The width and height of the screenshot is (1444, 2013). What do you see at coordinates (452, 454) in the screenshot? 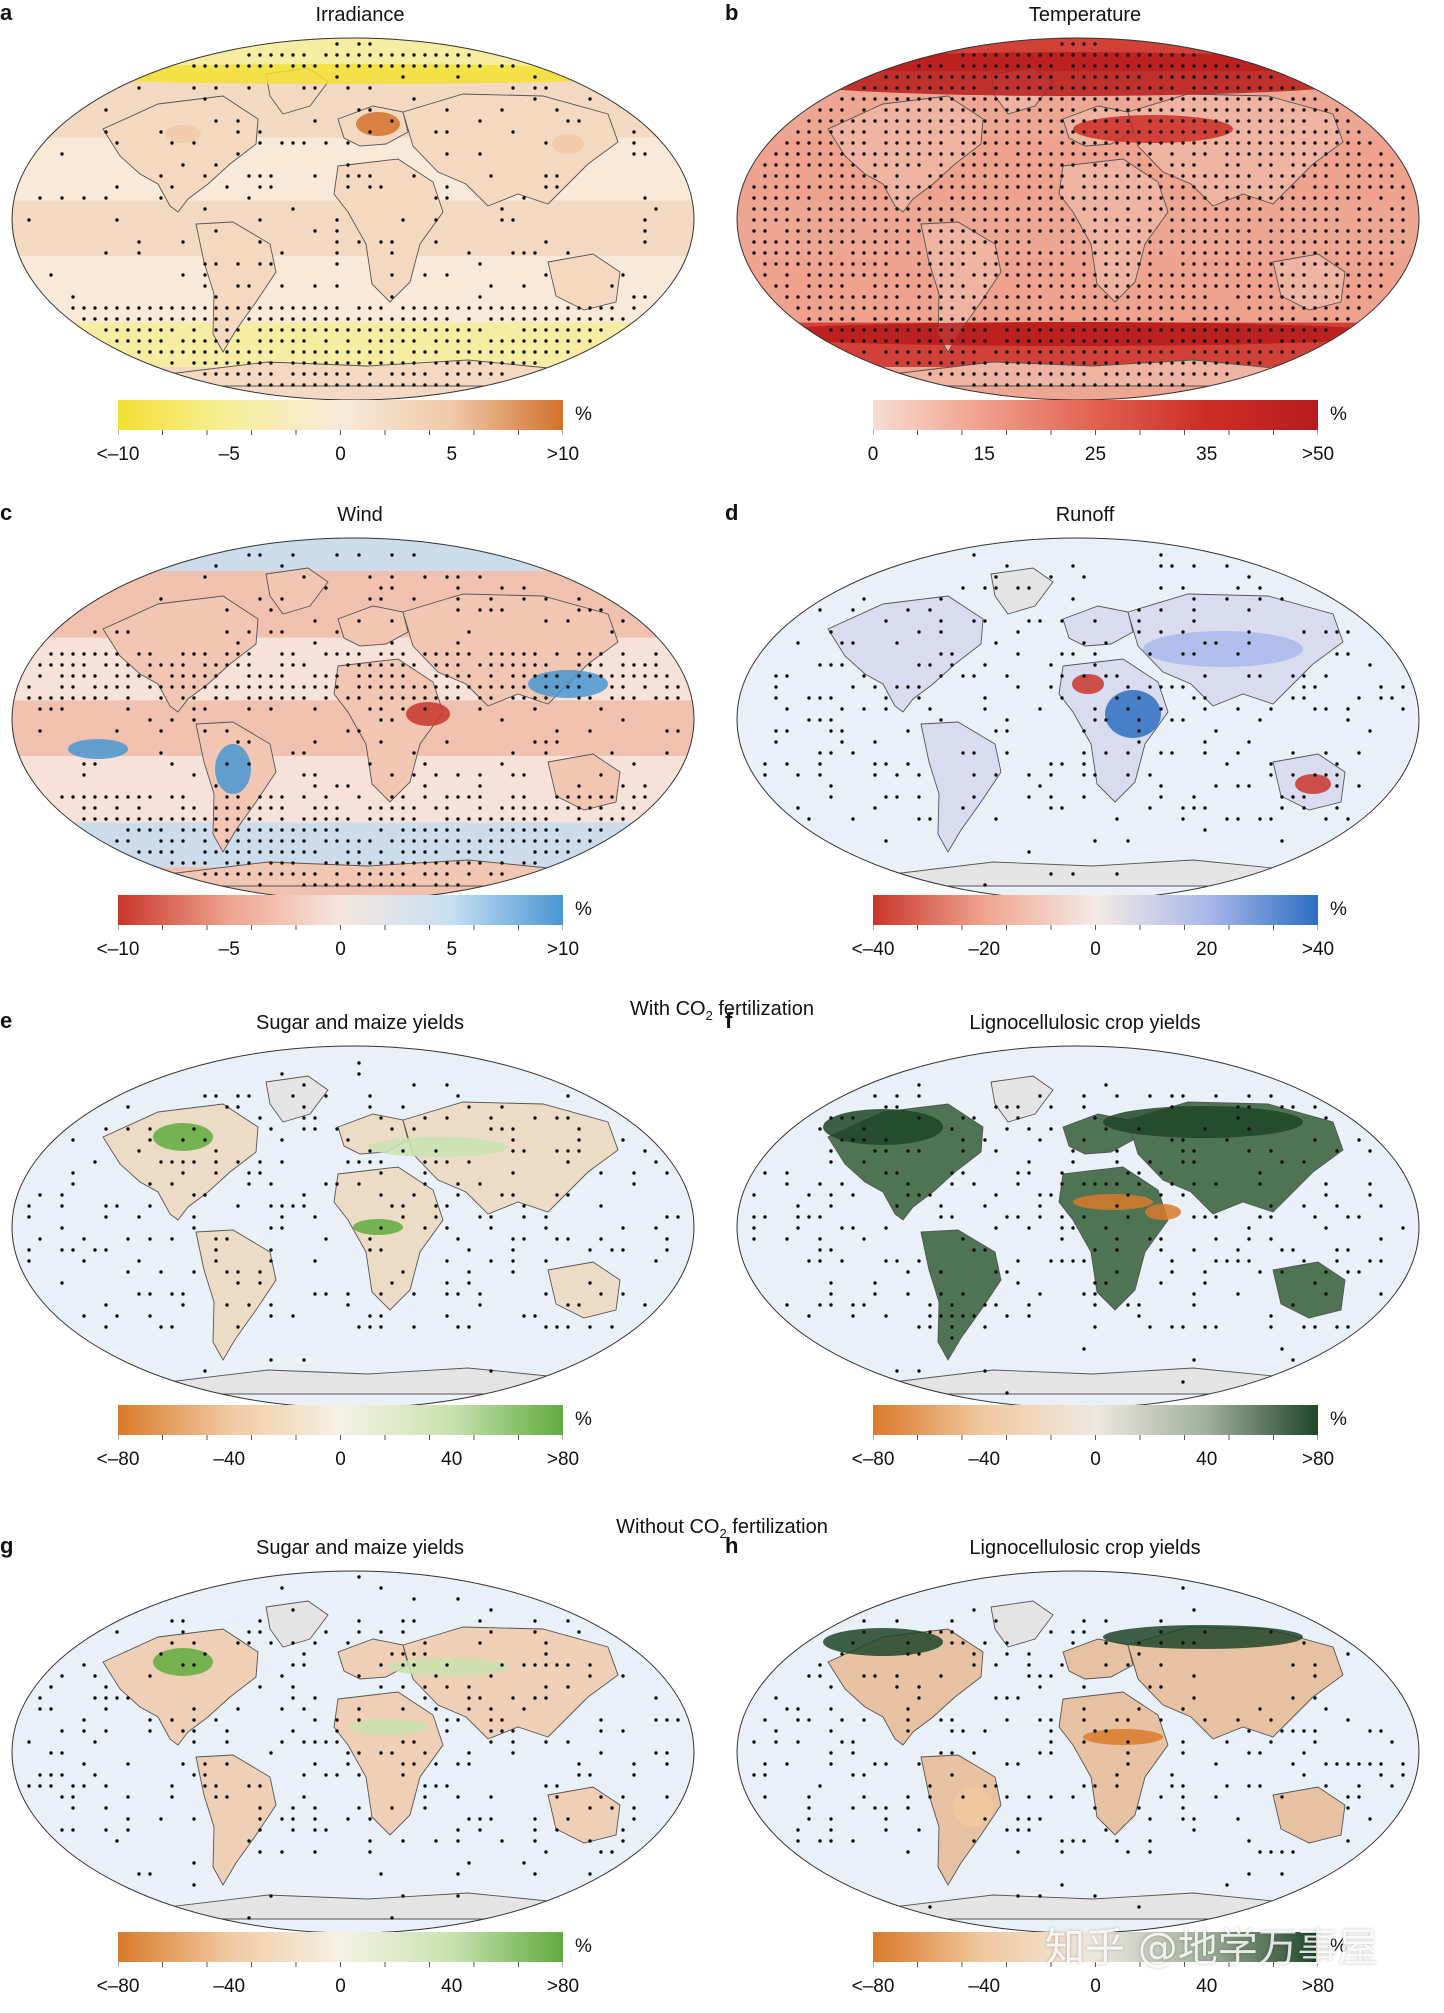
I see `colorbar-tick-label: 5` at bounding box center [452, 454].